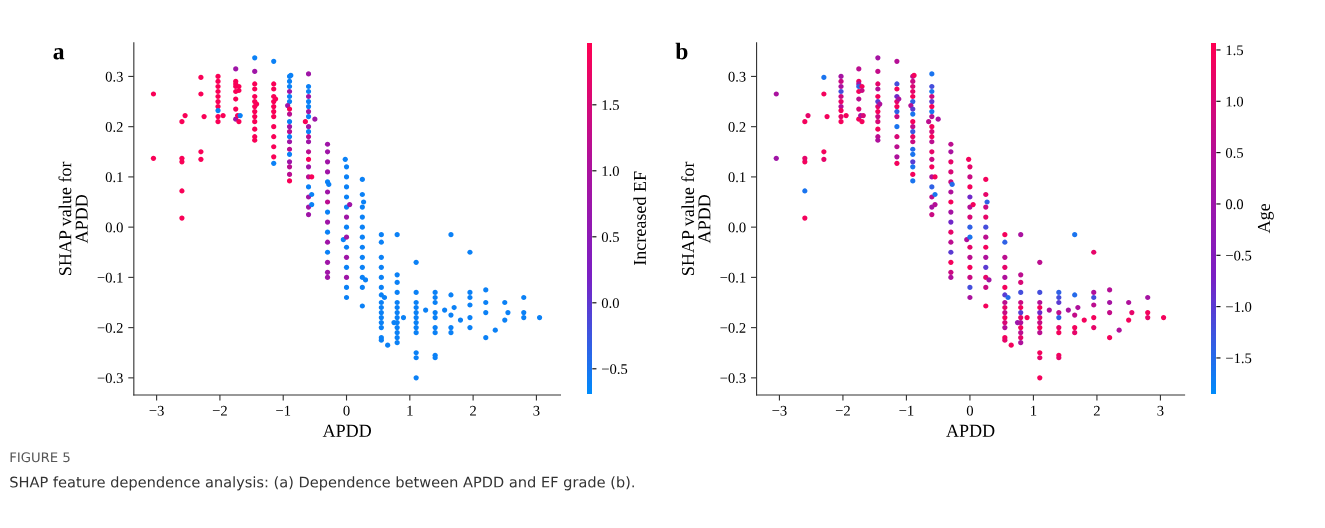 The image size is (1325, 528). What do you see at coordinates (1265, 218) in the screenshot?
I see `color-bar-title: Age` at bounding box center [1265, 218].